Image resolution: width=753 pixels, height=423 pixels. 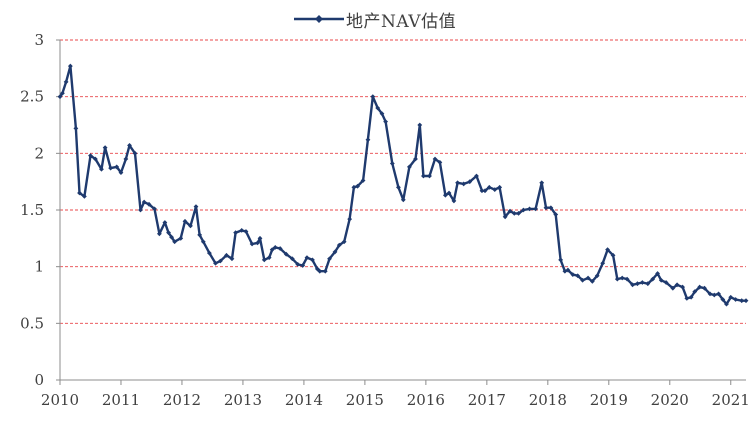 What do you see at coordinates (319, 19) in the screenshot?
I see `legend-marker-line` at bounding box center [319, 19].